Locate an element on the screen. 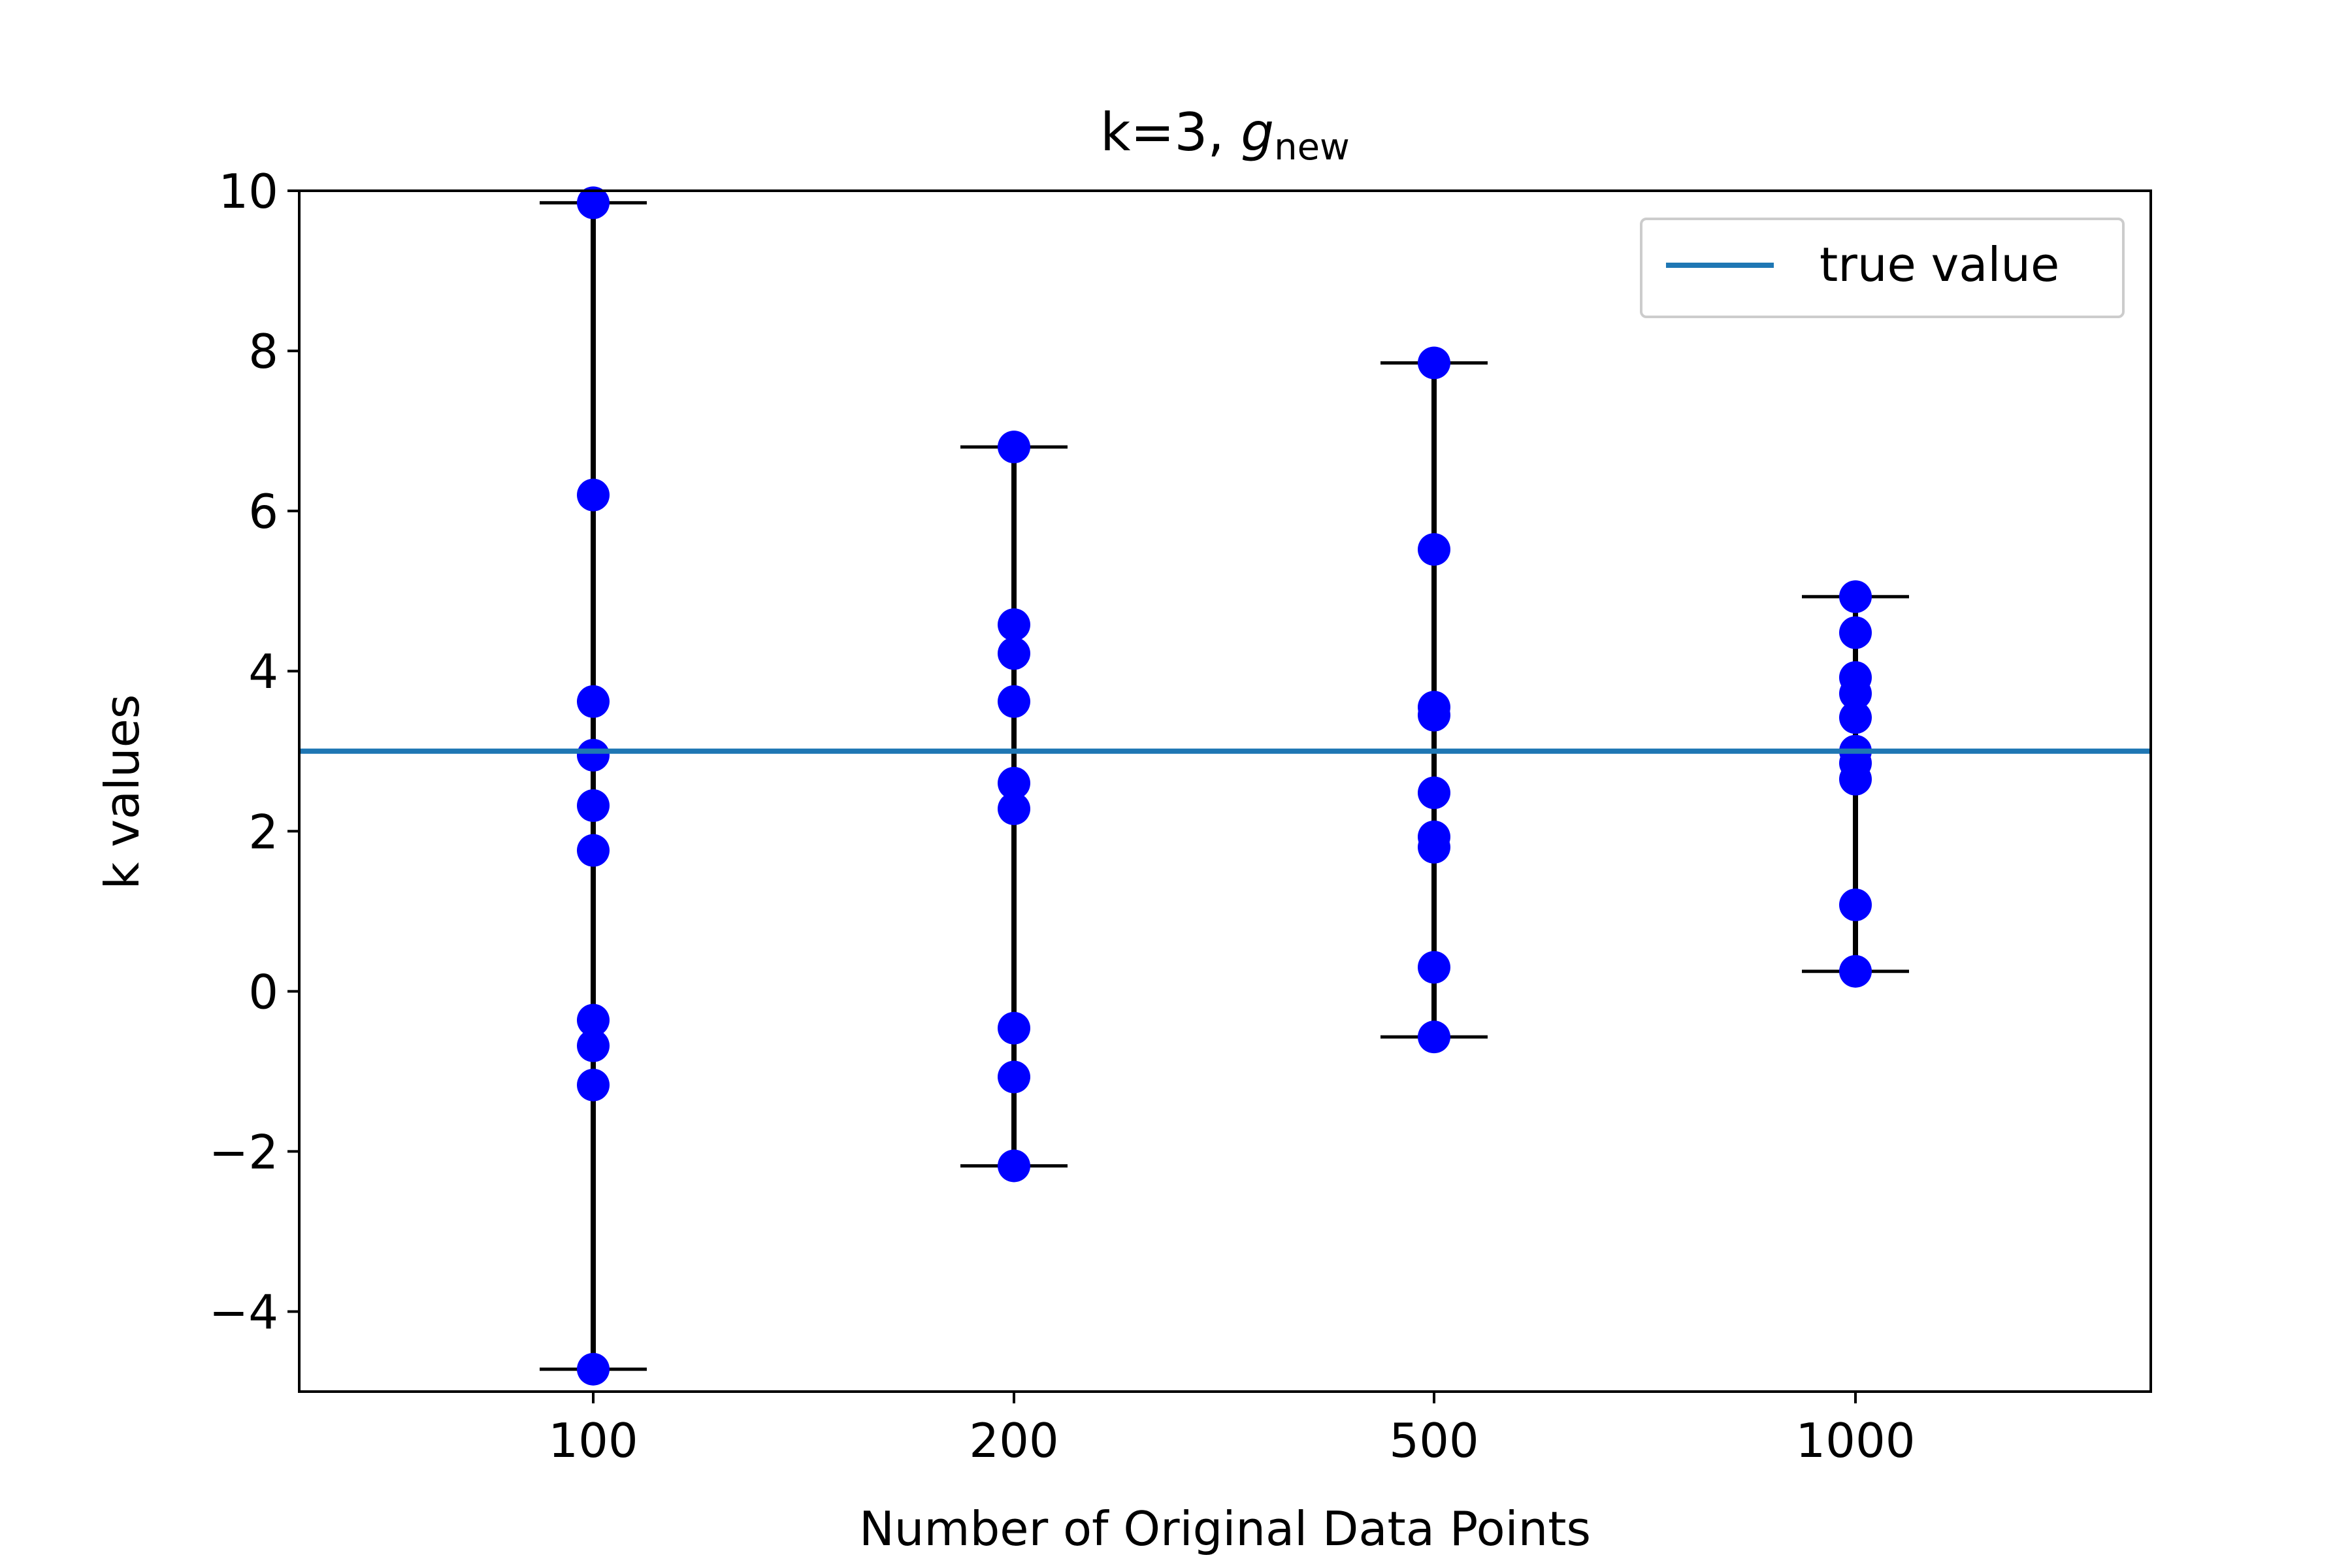  legend: true value is located at coordinates (1882, 268).